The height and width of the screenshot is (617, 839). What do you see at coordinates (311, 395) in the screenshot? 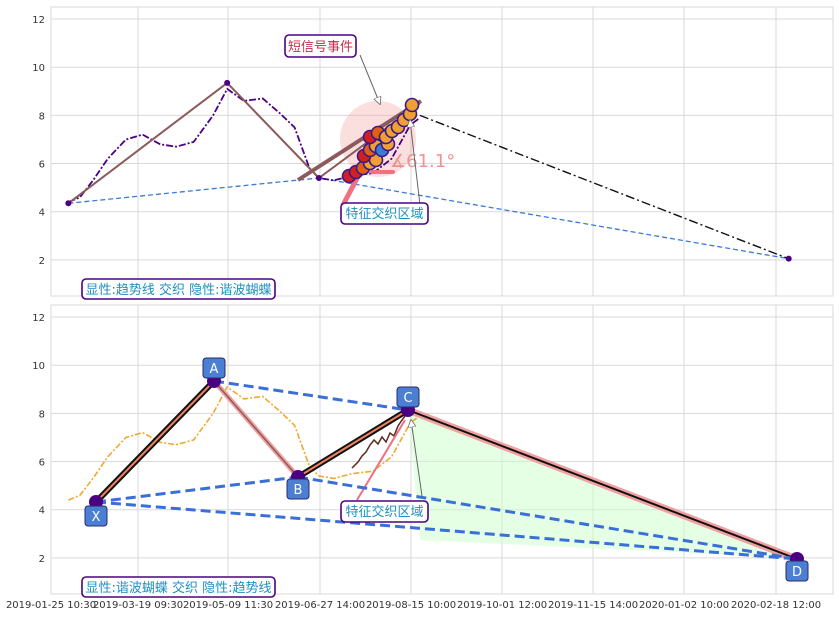
I see `trend-a-c` at bounding box center [311, 395].